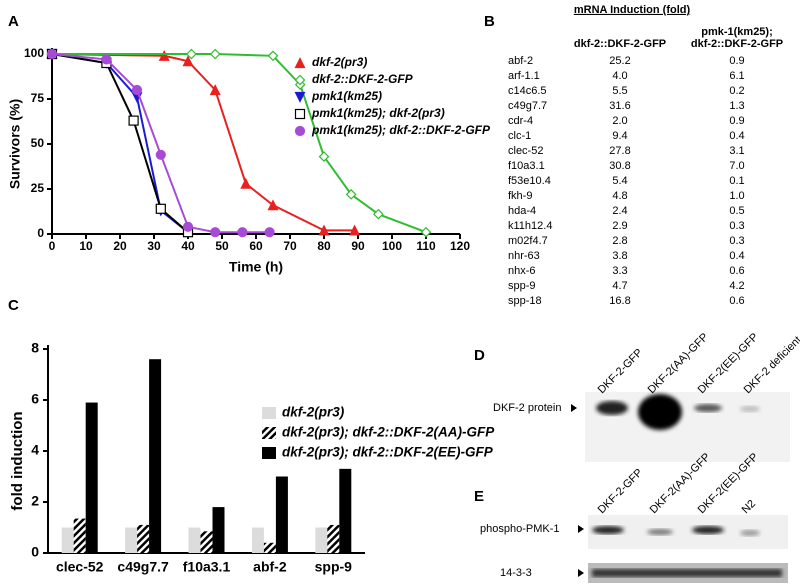 The height and width of the screenshot is (587, 800). I want to click on table-cell: 3.8, so click(619, 256).